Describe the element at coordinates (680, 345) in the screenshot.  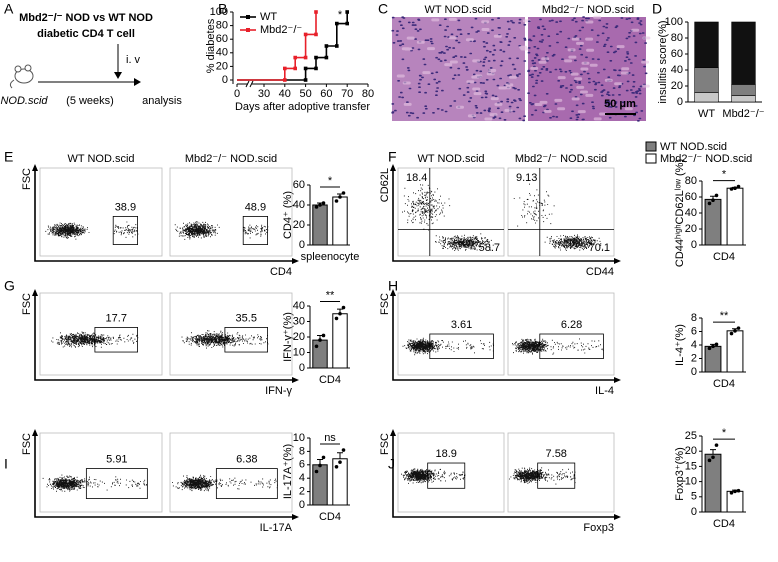
I see `y-axis-label: IL-4⁺(%)` at that location.